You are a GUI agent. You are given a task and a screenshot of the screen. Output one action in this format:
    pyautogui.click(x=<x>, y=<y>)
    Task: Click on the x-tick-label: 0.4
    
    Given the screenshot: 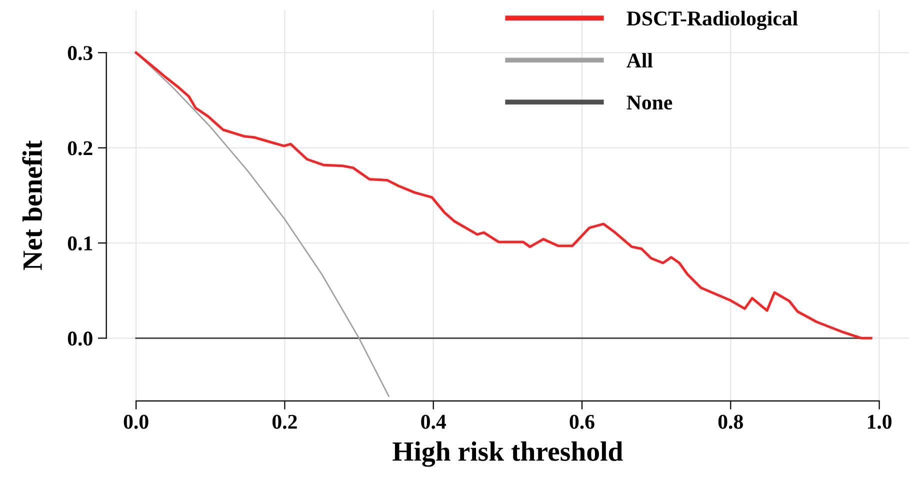 What is the action you would take?
    pyautogui.click(x=433, y=421)
    